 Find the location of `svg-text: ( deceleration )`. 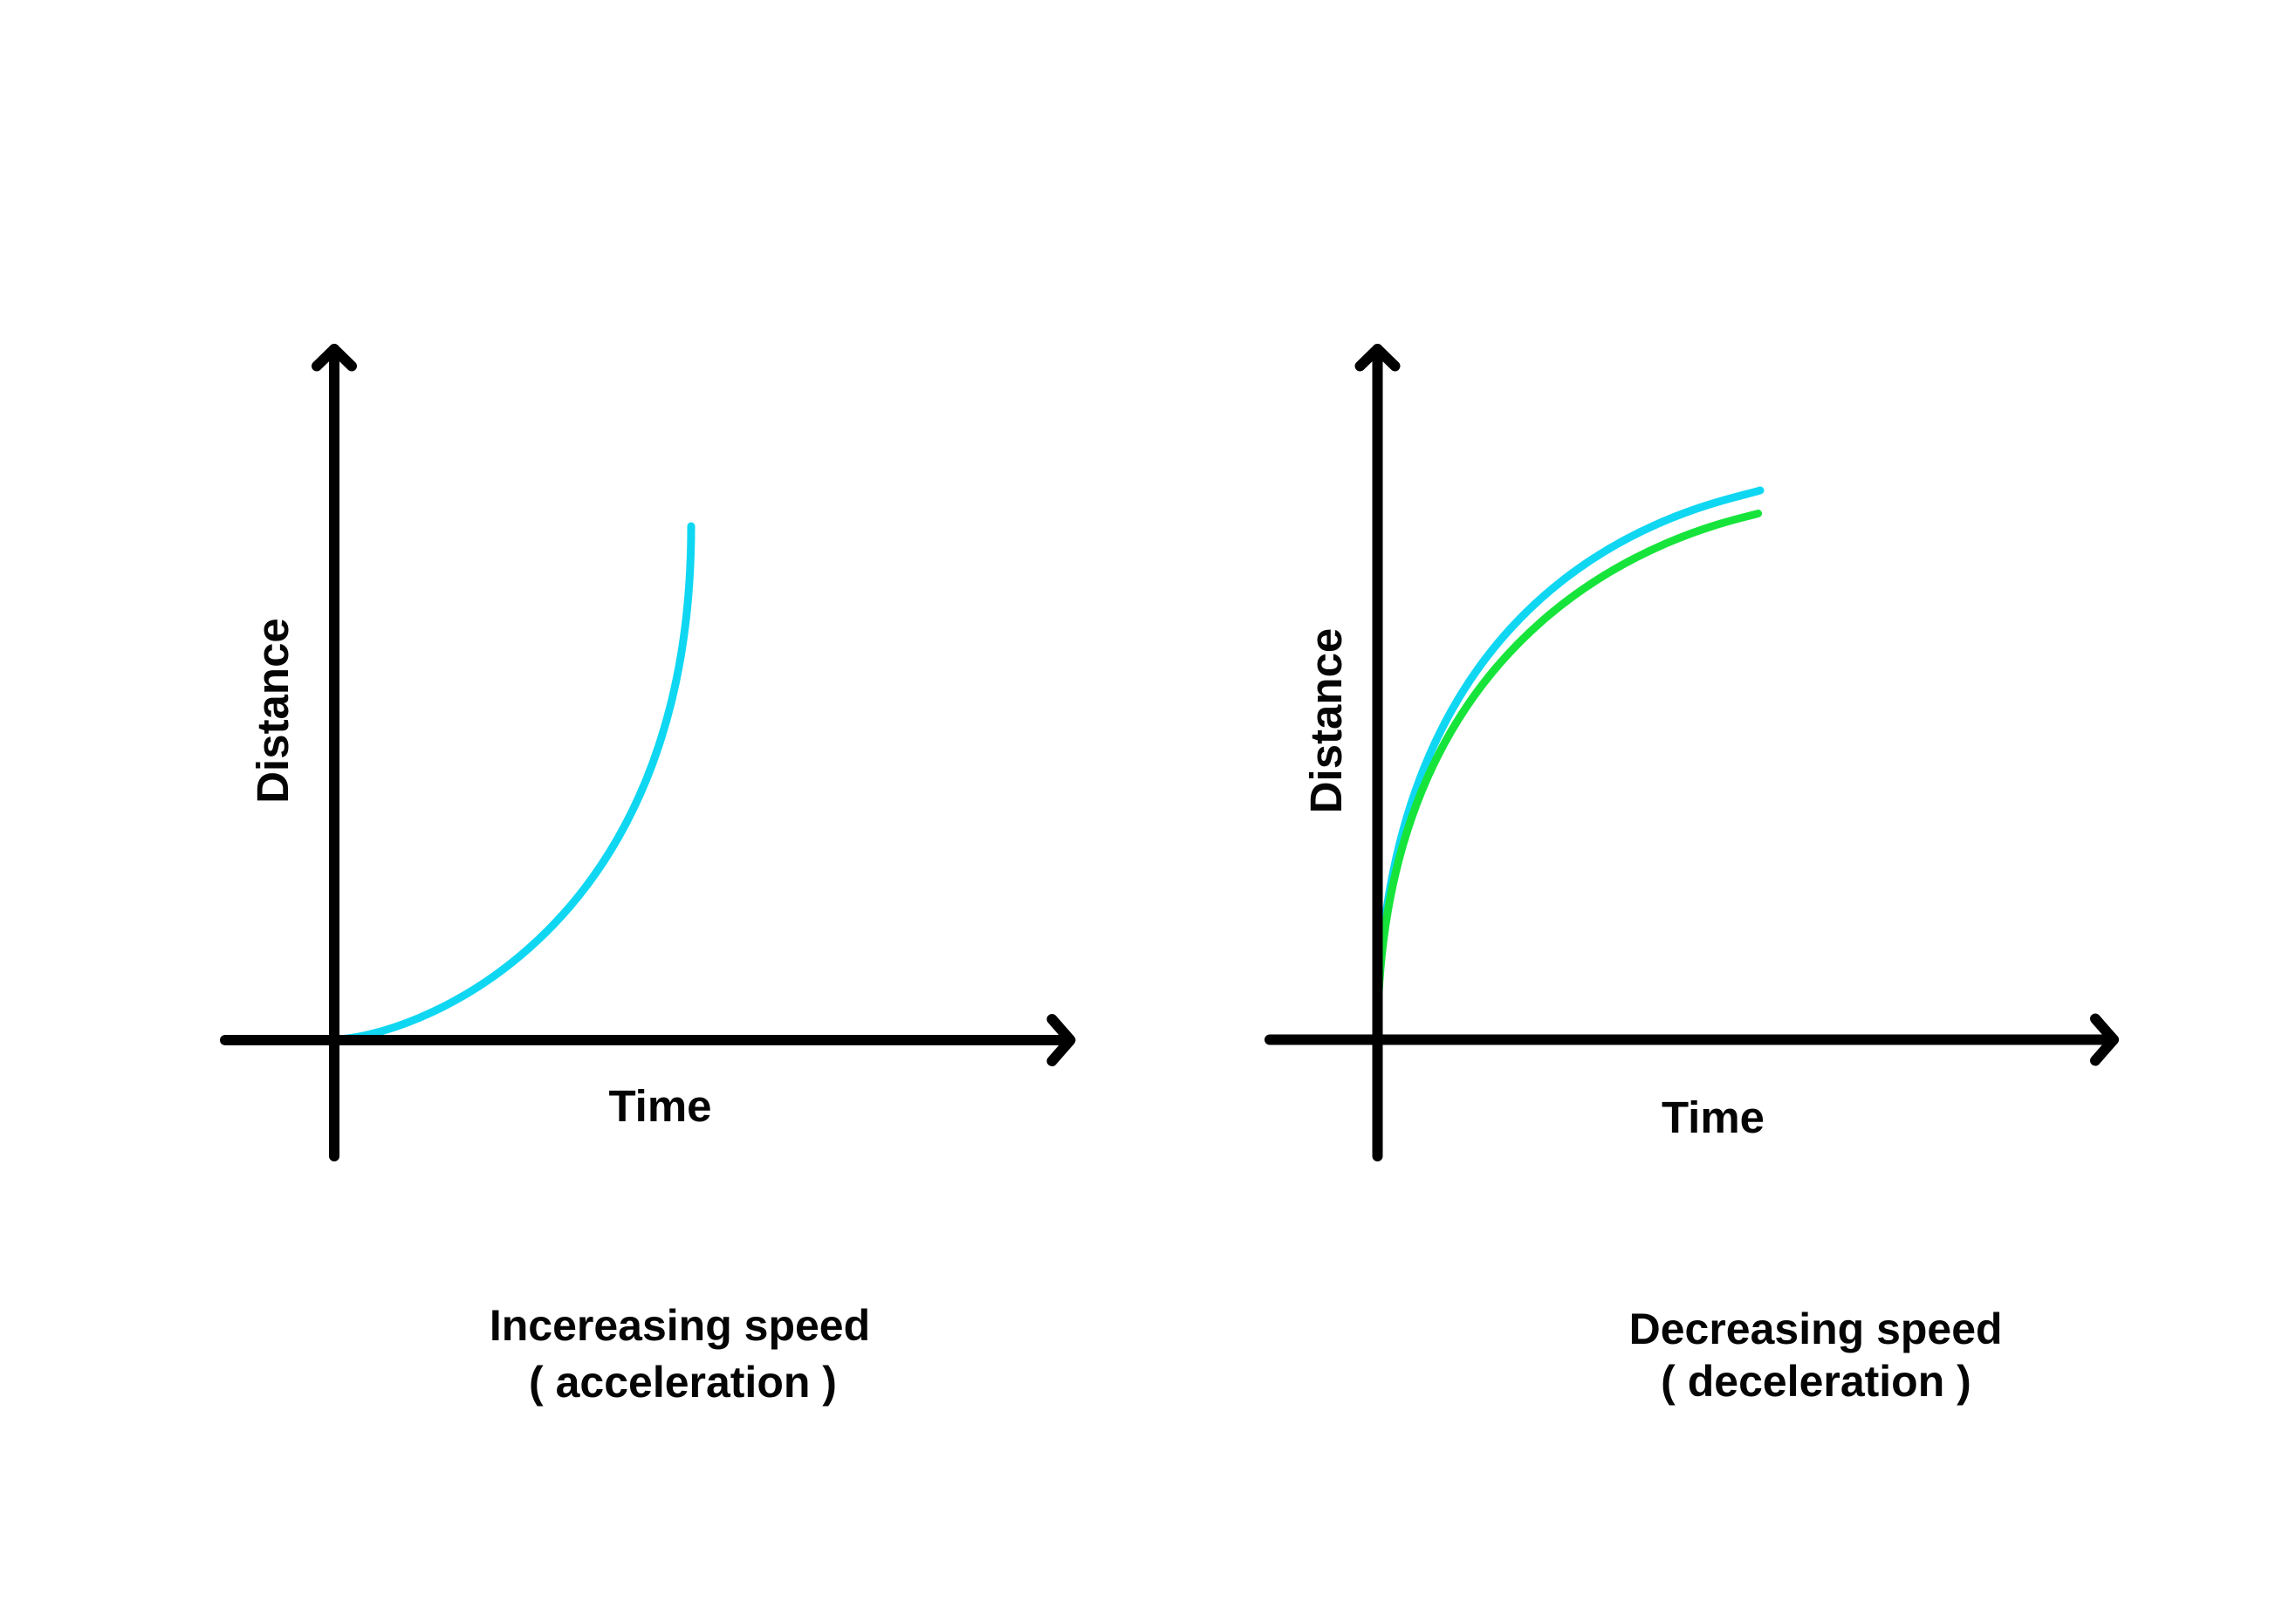

svg-text: ( deceleration ) is located at coordinates (1816, 1381).